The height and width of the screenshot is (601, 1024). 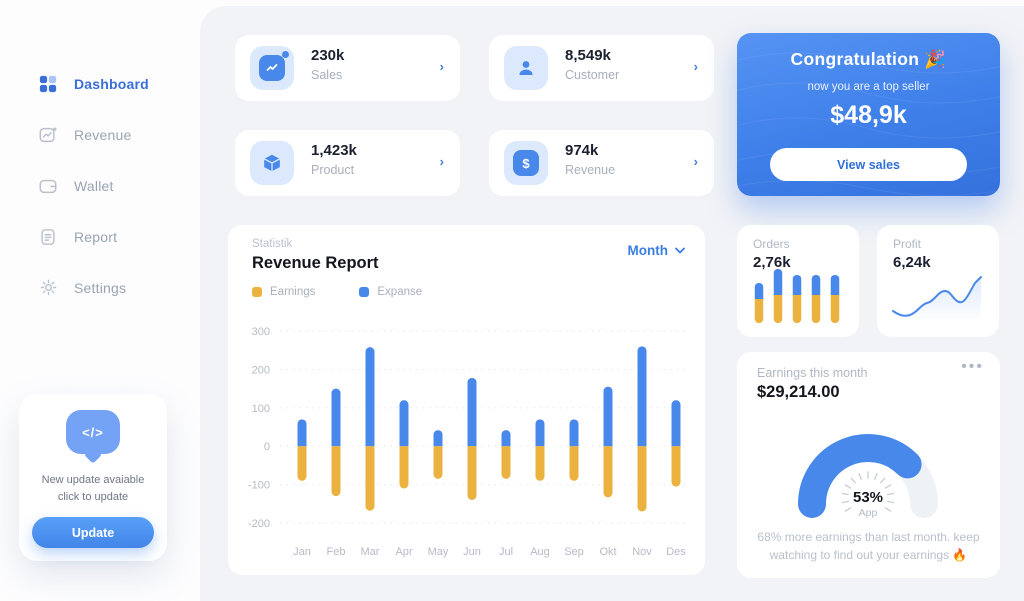 What do you see at coordinates (259, 524) in the screenshot?
I see `svg-text: -200` at bounding box center [259, 524].